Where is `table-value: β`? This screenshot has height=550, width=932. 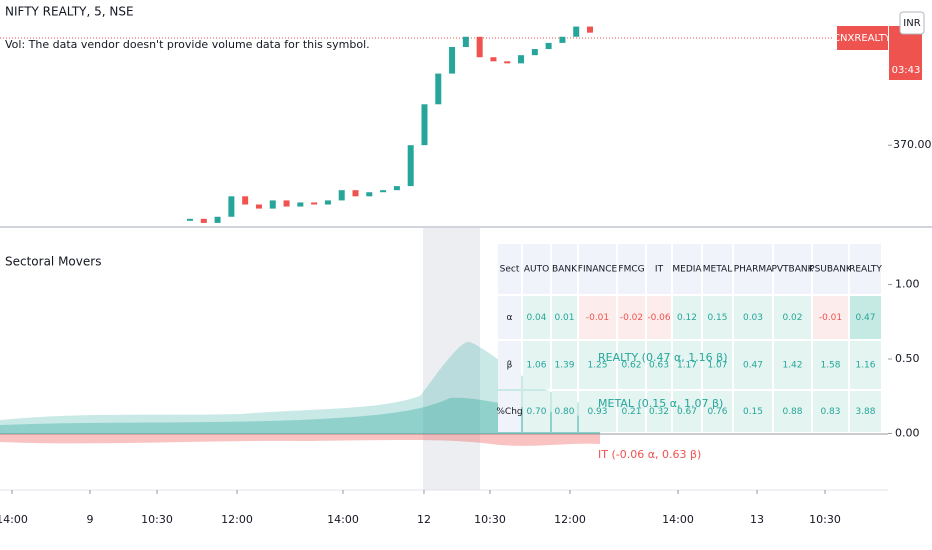 table-value: β is located at coordinates (510, 366).